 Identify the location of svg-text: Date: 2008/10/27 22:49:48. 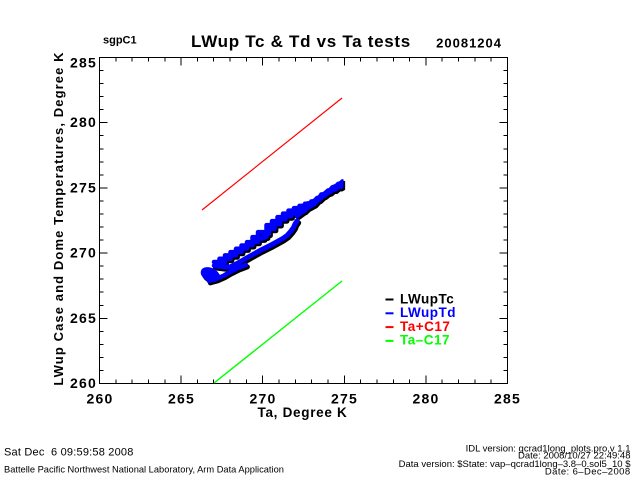
(574, 456).